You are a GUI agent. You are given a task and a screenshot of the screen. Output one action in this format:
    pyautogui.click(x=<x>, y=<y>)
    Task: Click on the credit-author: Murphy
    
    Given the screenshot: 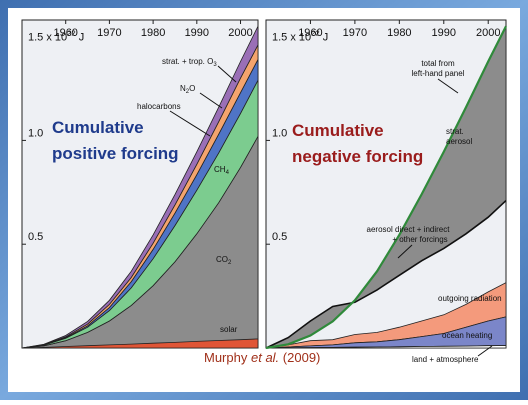 What is the action you would take?
    pyautogui.click(x=226, y=357)
    